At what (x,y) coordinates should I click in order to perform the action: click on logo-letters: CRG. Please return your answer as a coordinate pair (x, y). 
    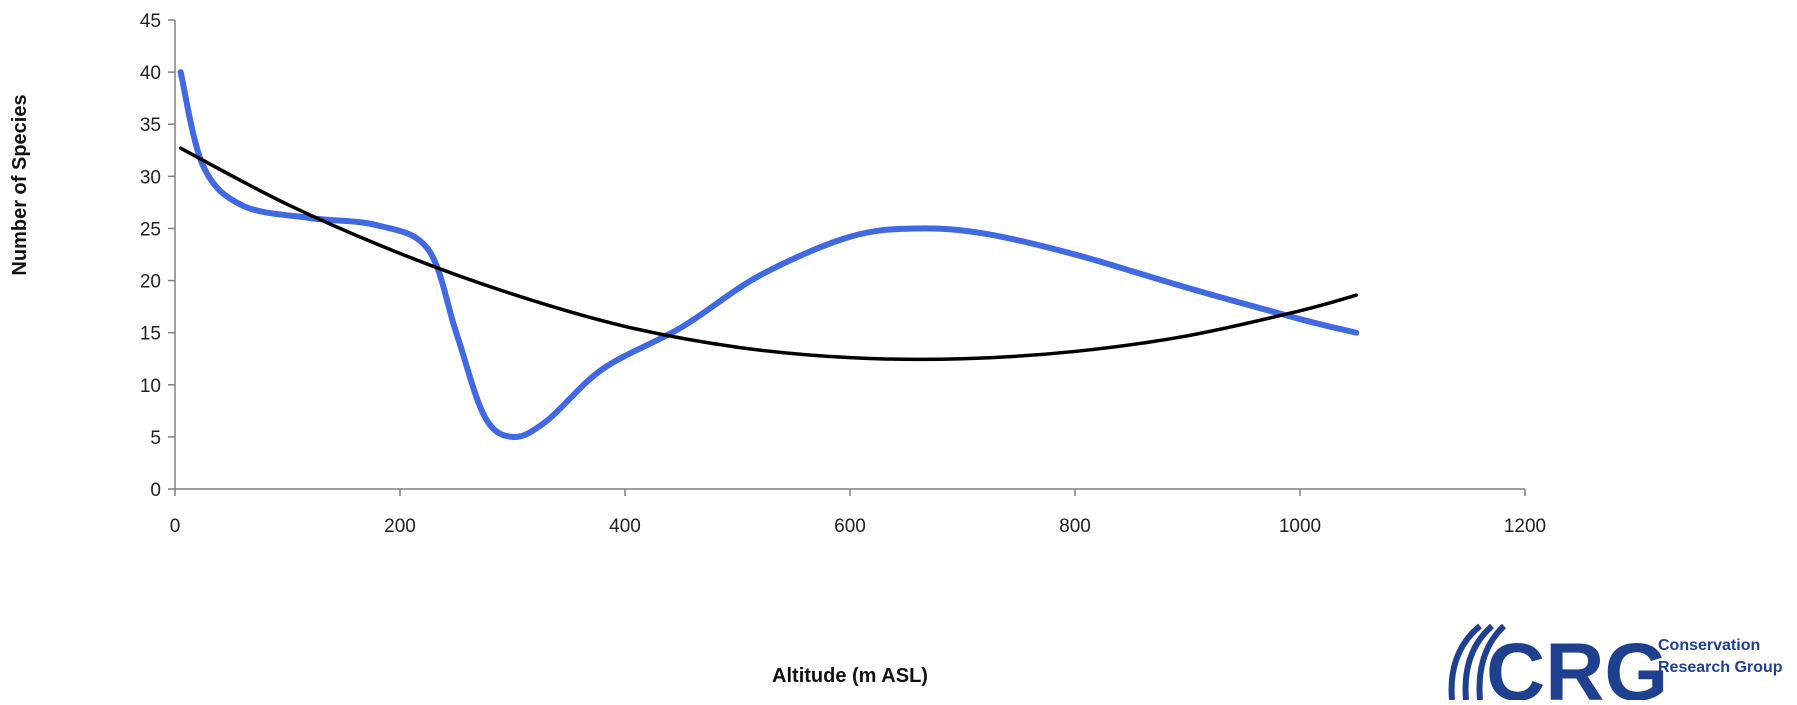
    Looking at the image, I should click on (1577, 663).